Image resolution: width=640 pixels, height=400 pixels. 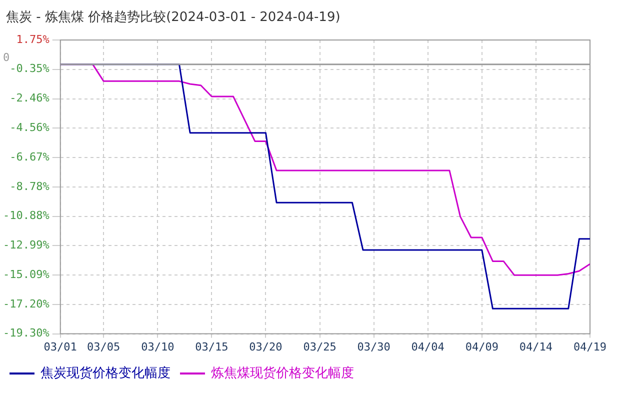 I want to click on x-tick-label: 04/14, so click(x=536, y=347).